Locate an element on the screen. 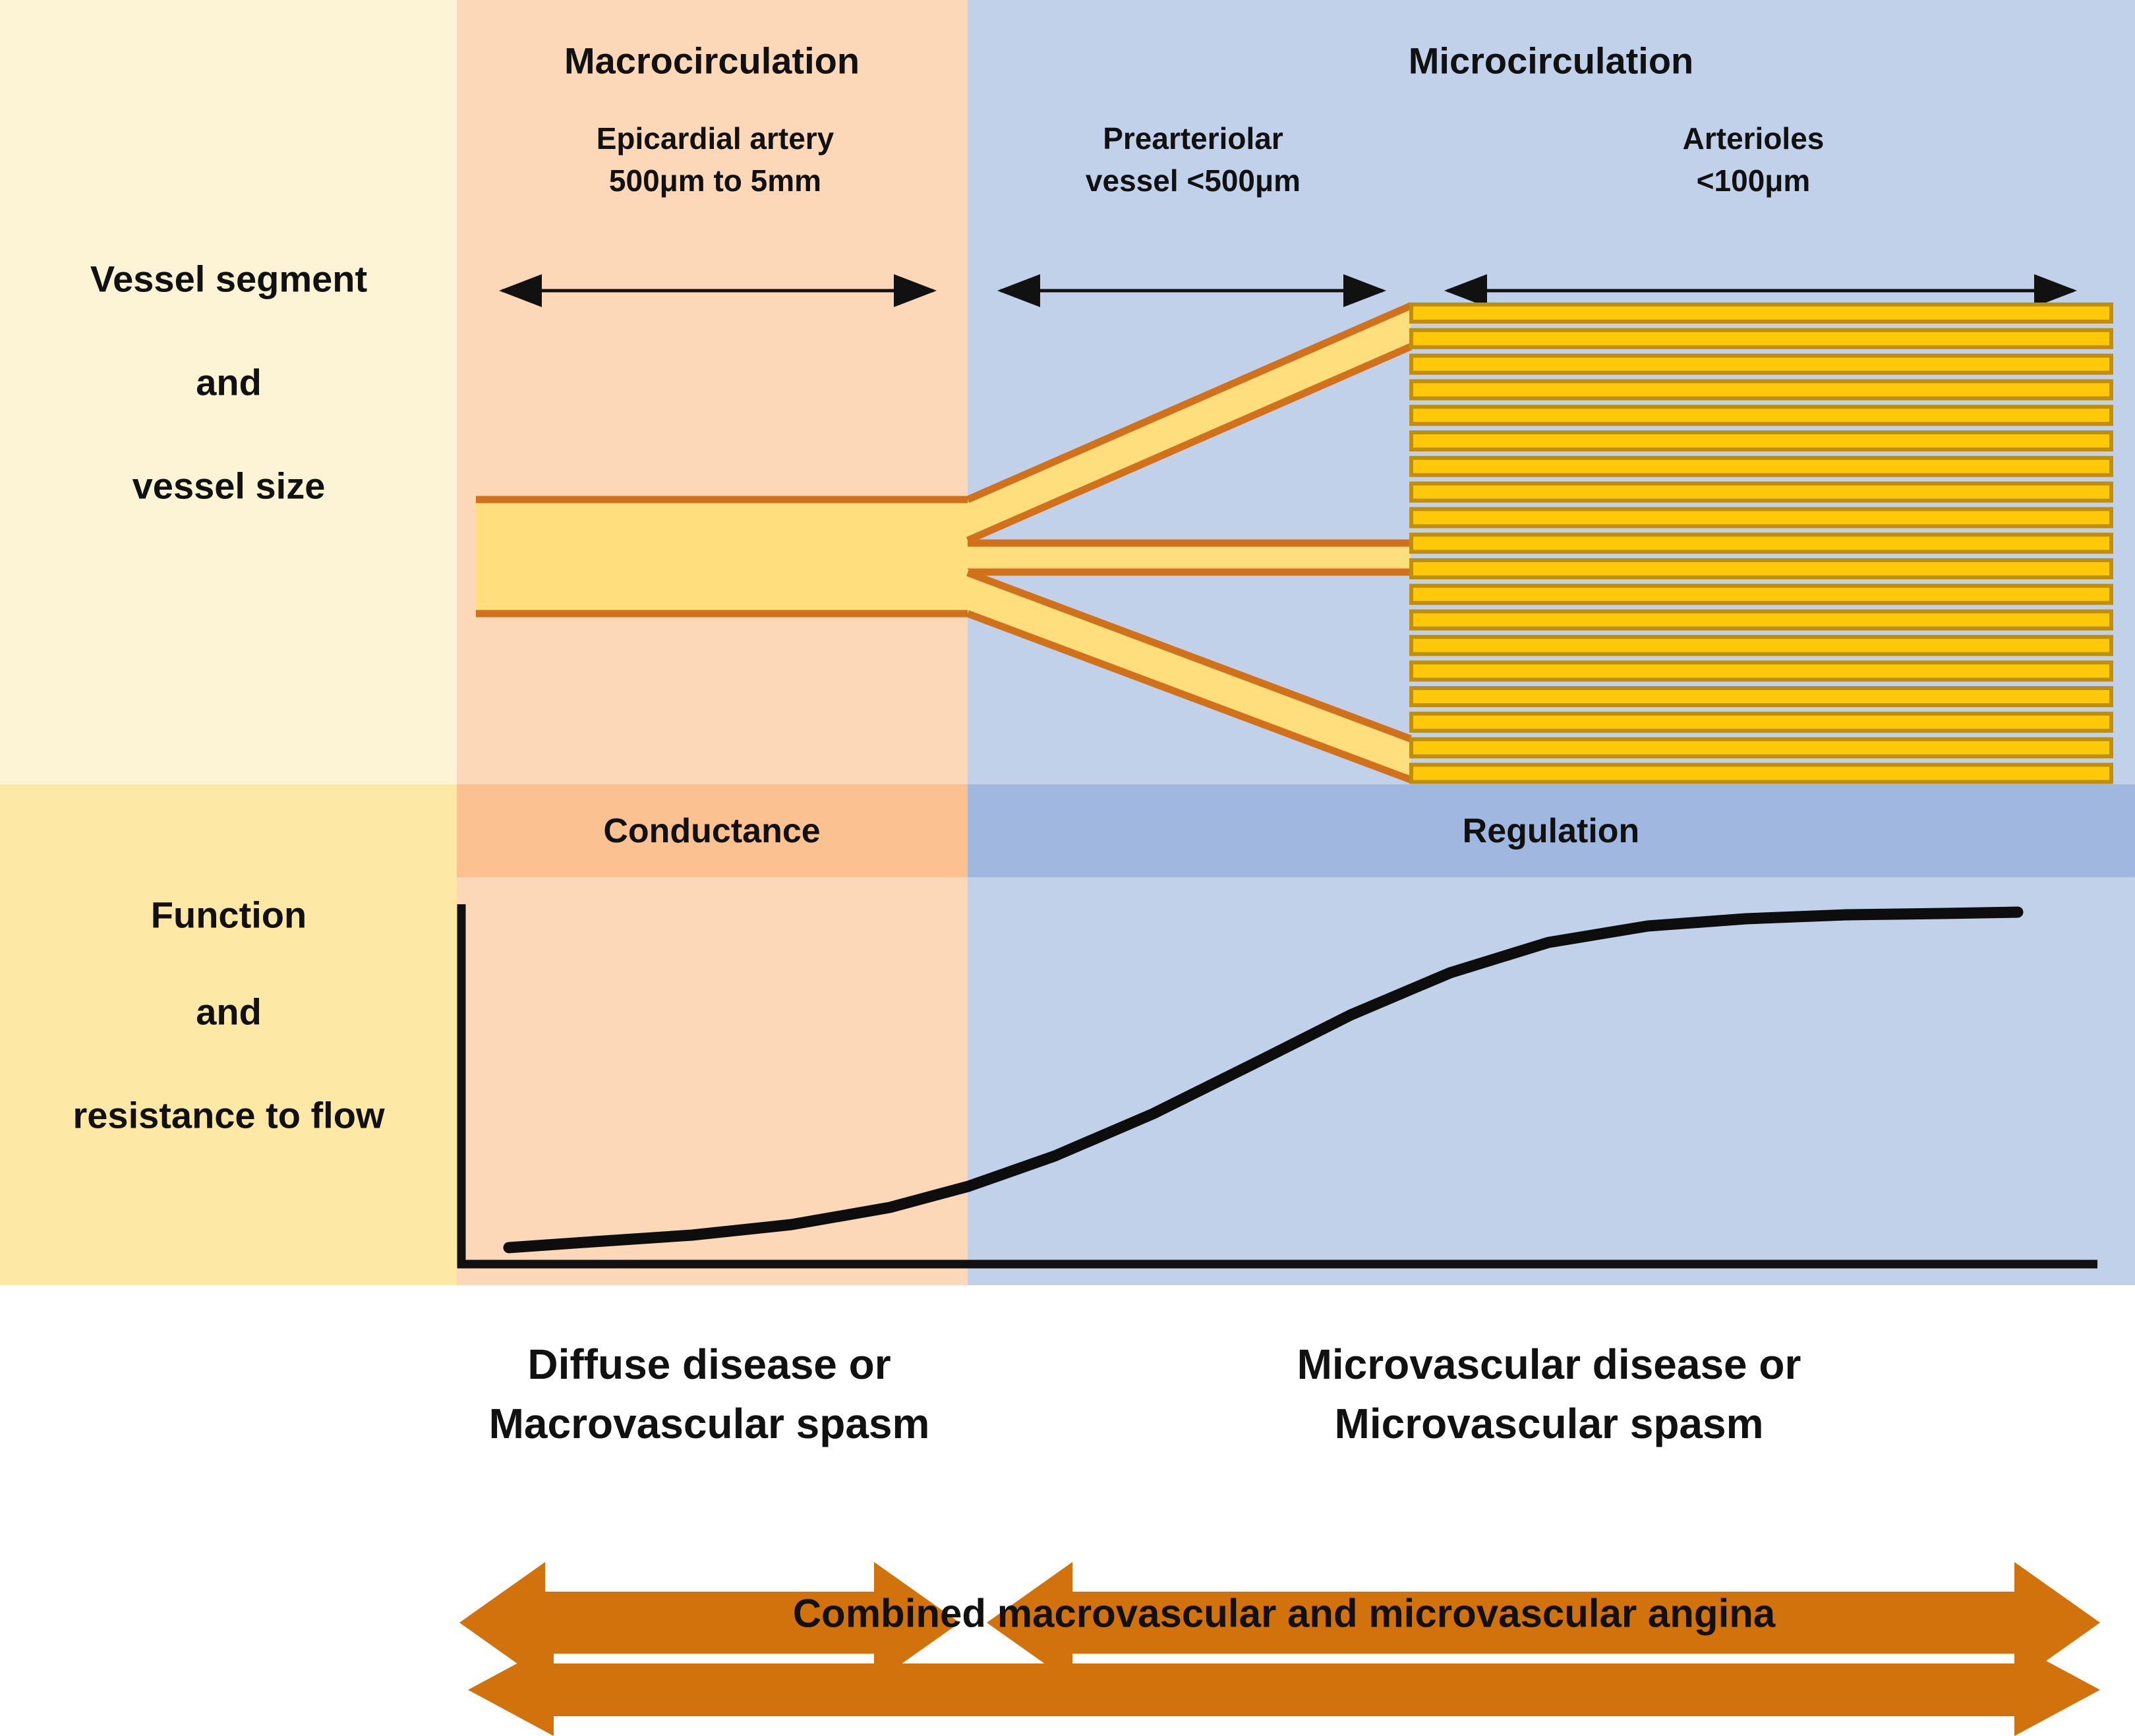 This screenshot has height=1736, width=2135. conductance-label: Conductance is located at coordinates (712, 831).